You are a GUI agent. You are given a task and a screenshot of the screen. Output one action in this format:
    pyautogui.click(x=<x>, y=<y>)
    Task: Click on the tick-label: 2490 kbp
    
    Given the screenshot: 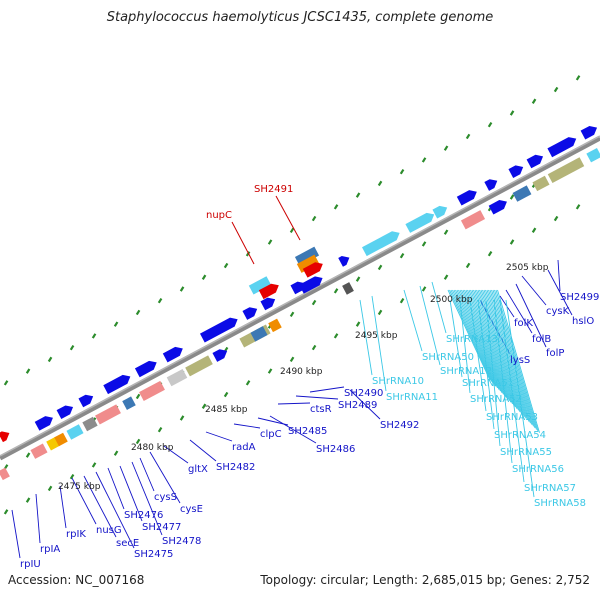 What is the action you would take?
    pyautogui.click(x=301, y=372)
    